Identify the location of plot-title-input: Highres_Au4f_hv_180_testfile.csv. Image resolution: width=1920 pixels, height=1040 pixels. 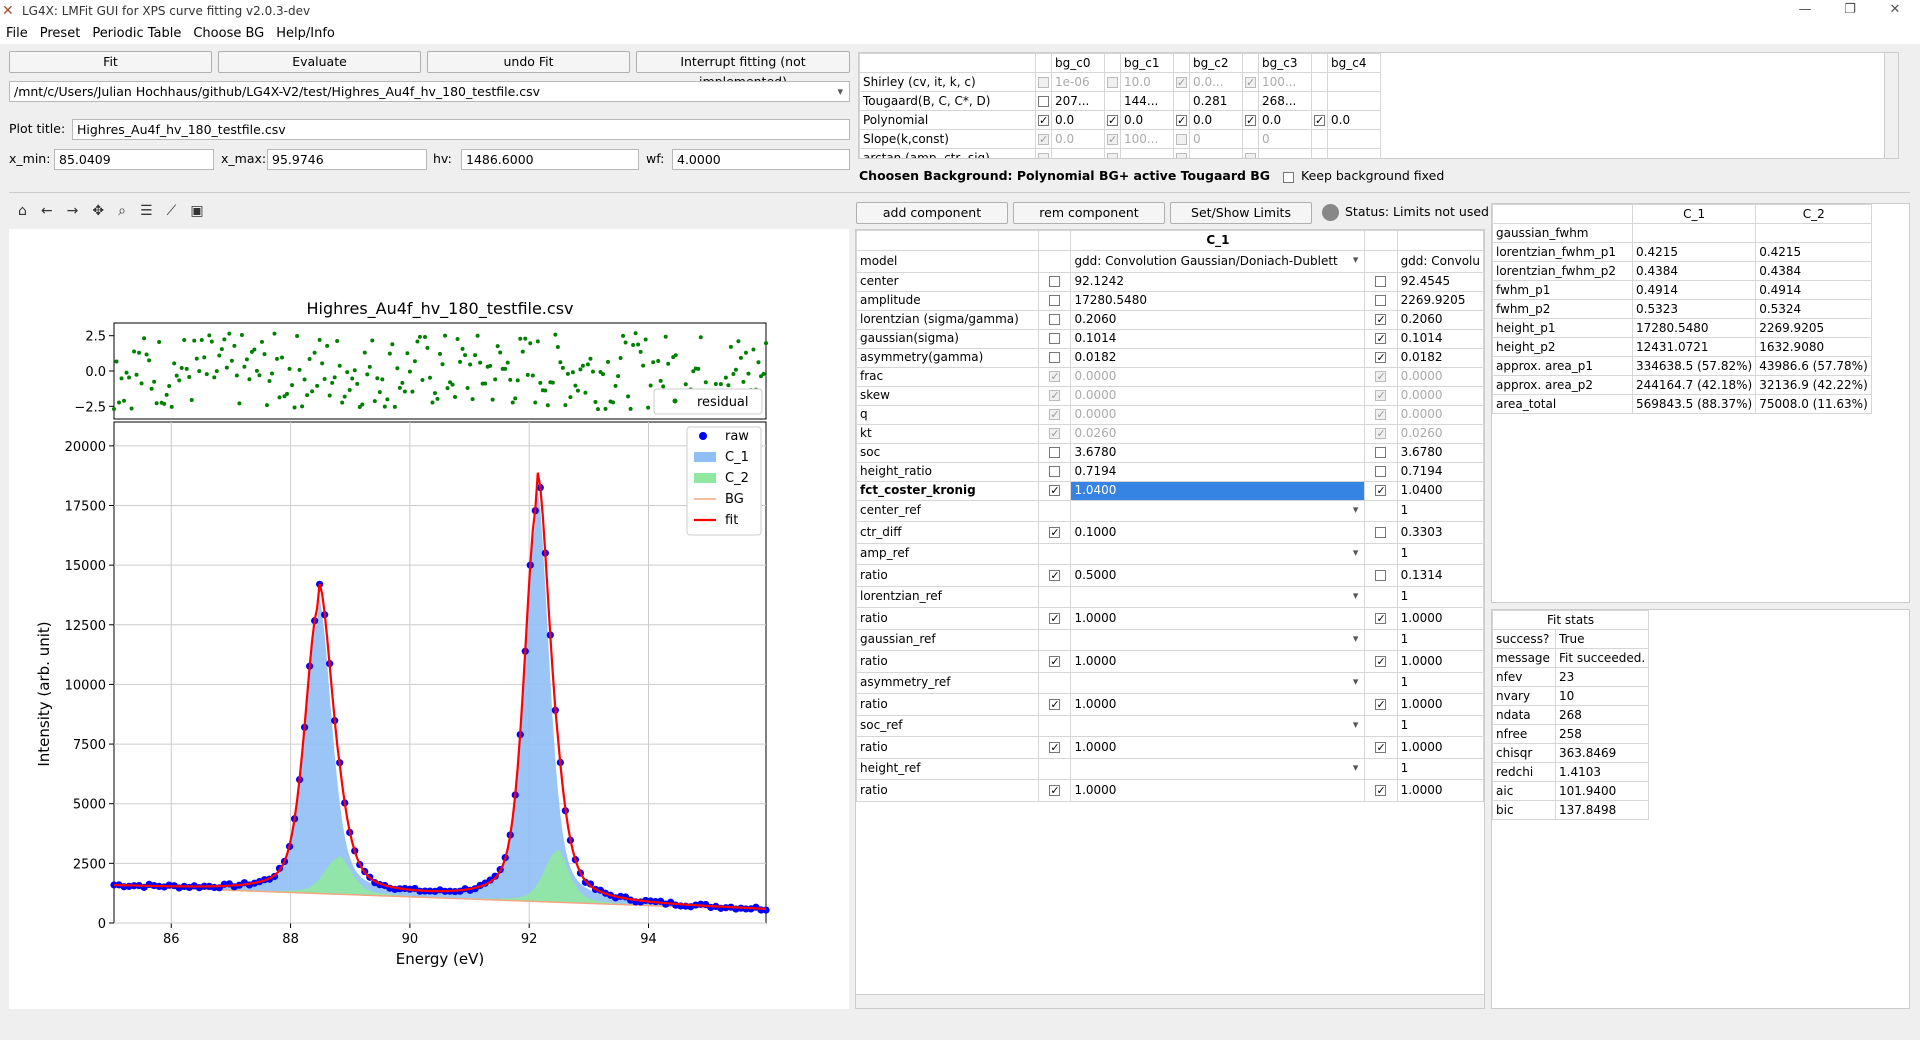
(461, 129).